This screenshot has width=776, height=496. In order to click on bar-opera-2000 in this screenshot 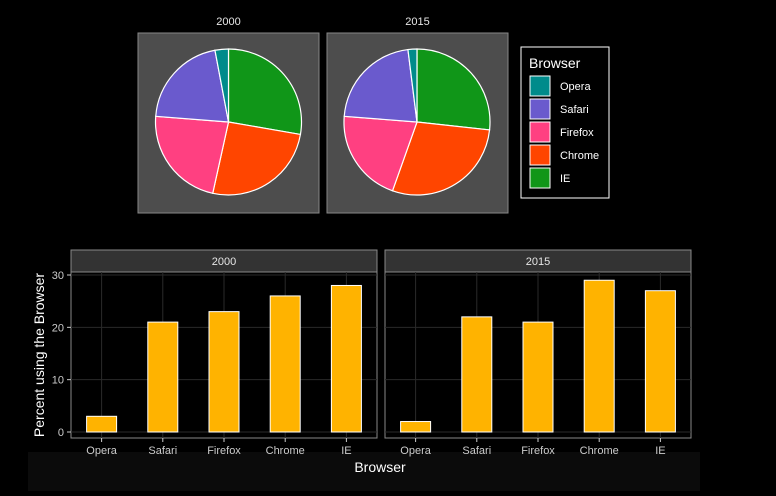, I will do `click(102, 424)`.